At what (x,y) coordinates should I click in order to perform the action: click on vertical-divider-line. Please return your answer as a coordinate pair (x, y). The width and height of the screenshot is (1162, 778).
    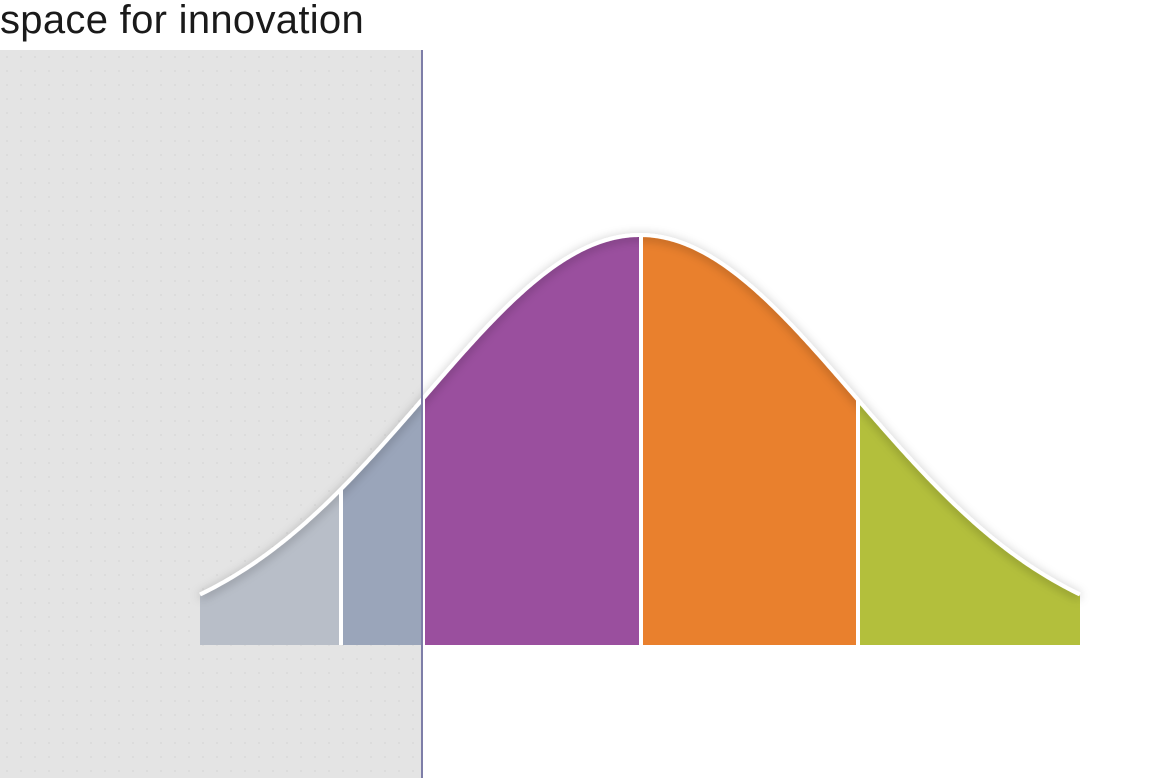
    Looking at the image, I should click on (422, 414).